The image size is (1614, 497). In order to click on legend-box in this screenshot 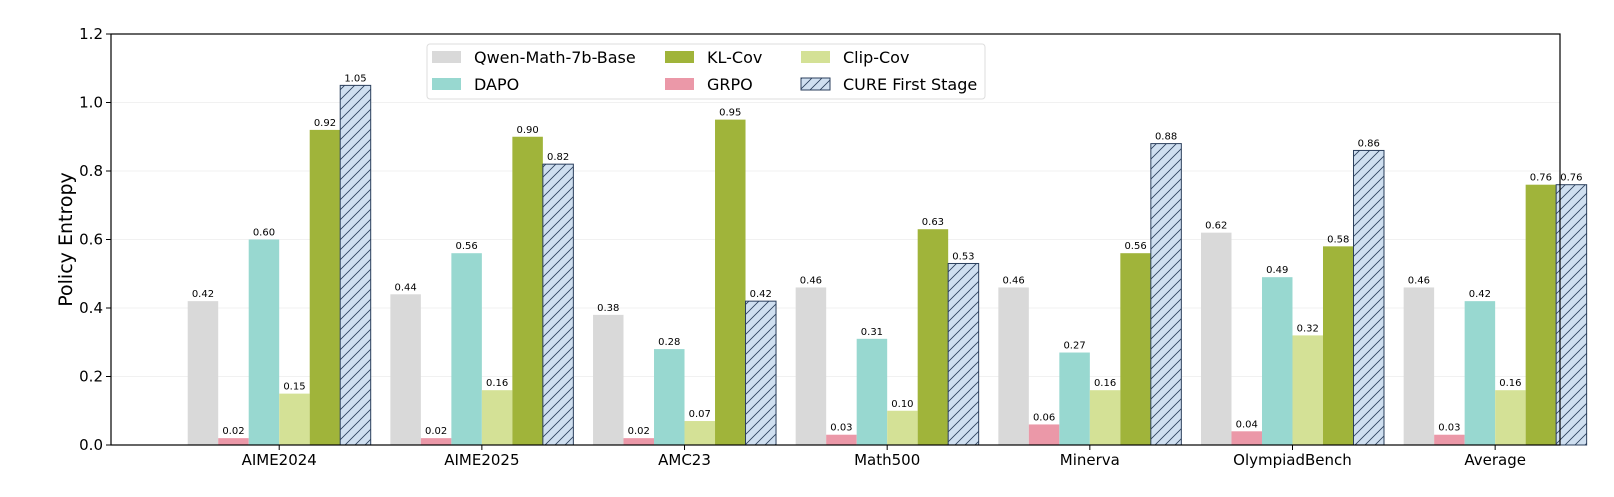, I will do `click(706, 71)`.